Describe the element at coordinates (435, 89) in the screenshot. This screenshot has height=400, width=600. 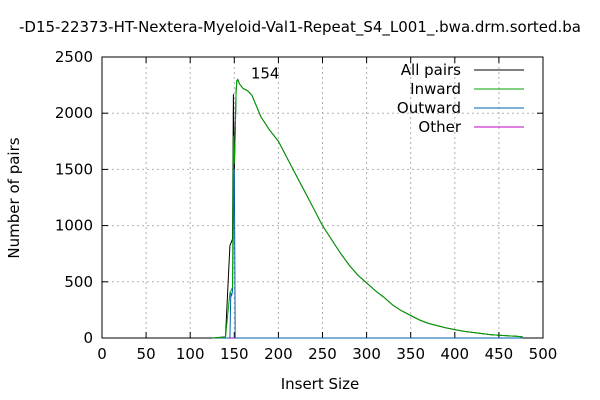
I see `legend-label: Inward` at that location.